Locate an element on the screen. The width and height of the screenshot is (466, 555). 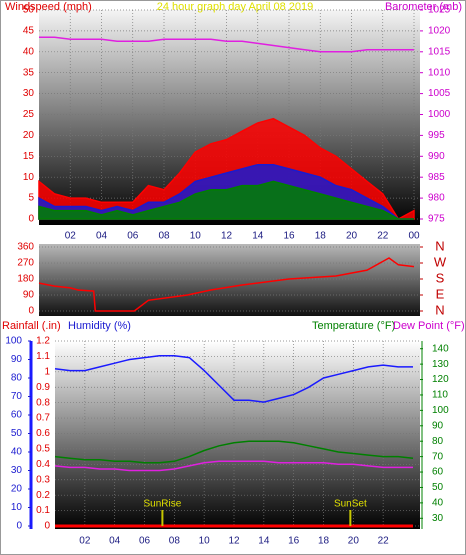
y3-tick-label: 30 is located at coordinates (17, 470).